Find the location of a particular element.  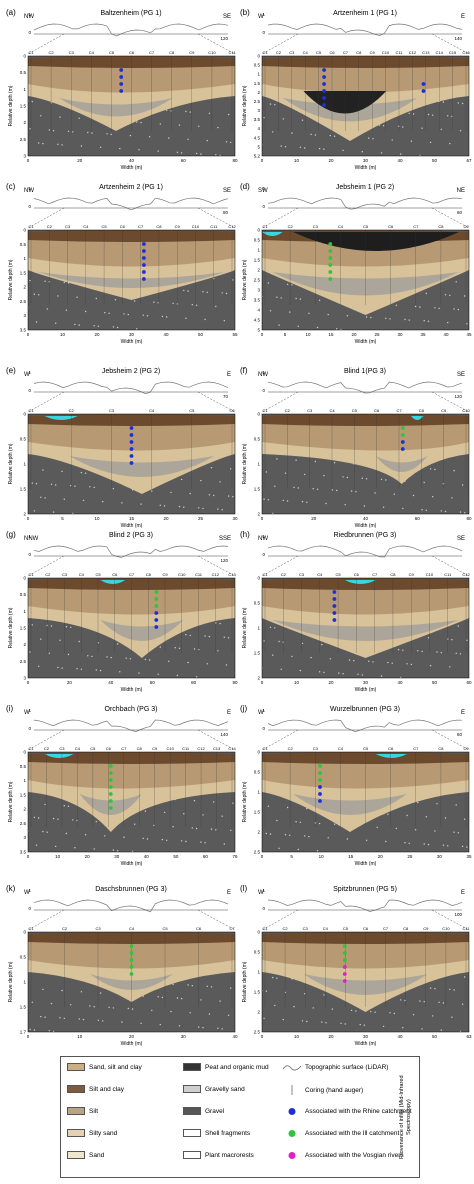

x-tick-label: 15 is located at coordinates (351, 856).